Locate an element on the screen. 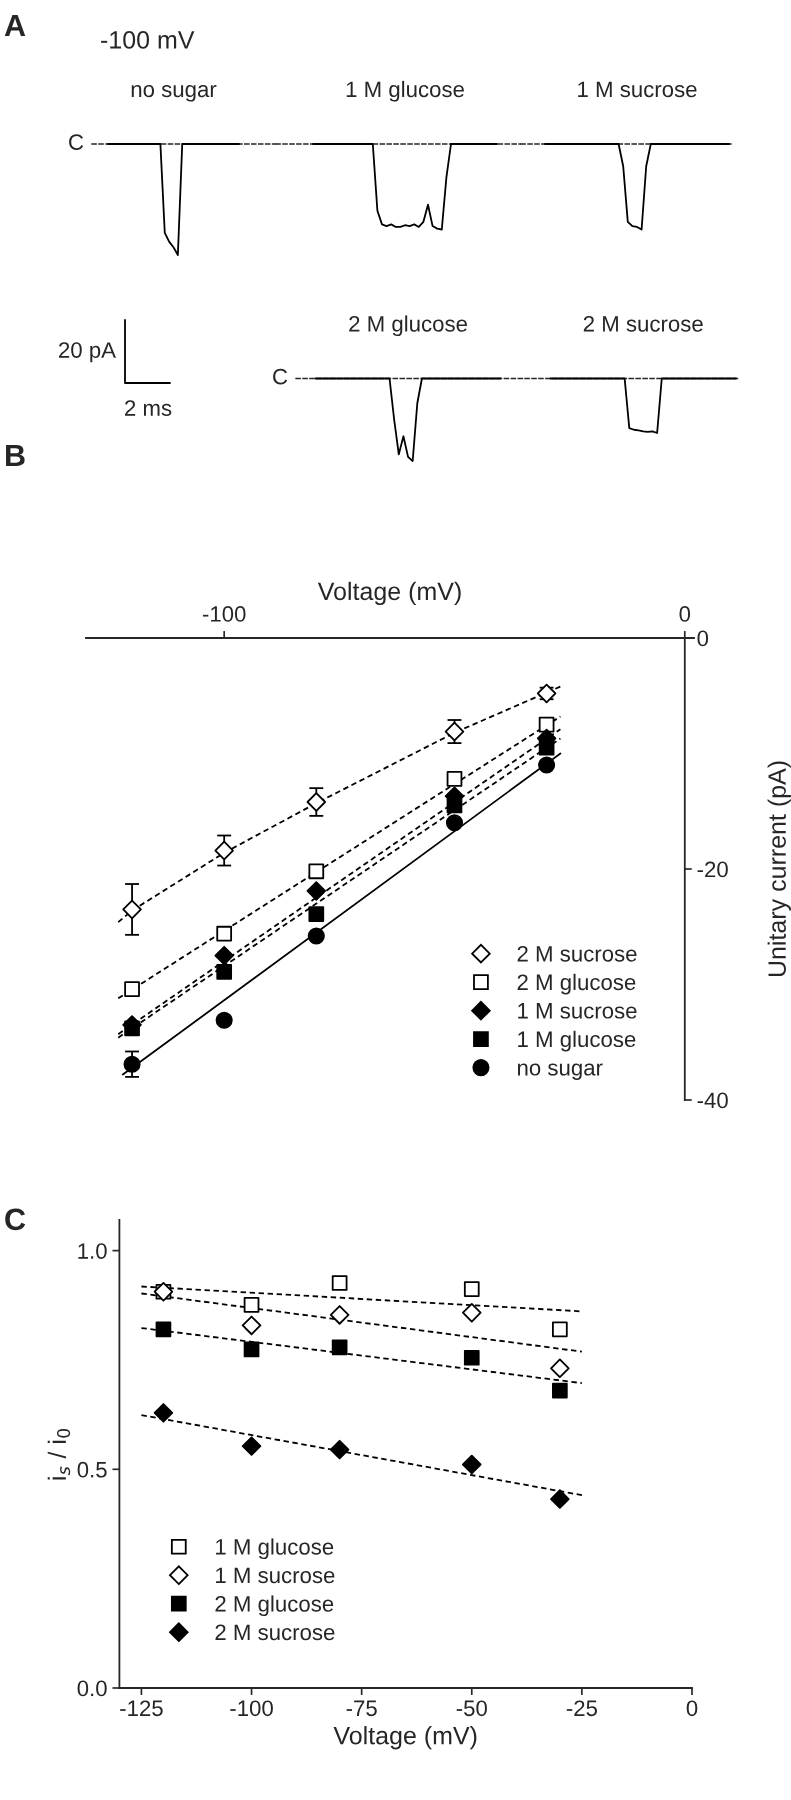 This screenshot has width=791, height=1800. x-tick-label: 0 is located at coordinates (692, 1708).